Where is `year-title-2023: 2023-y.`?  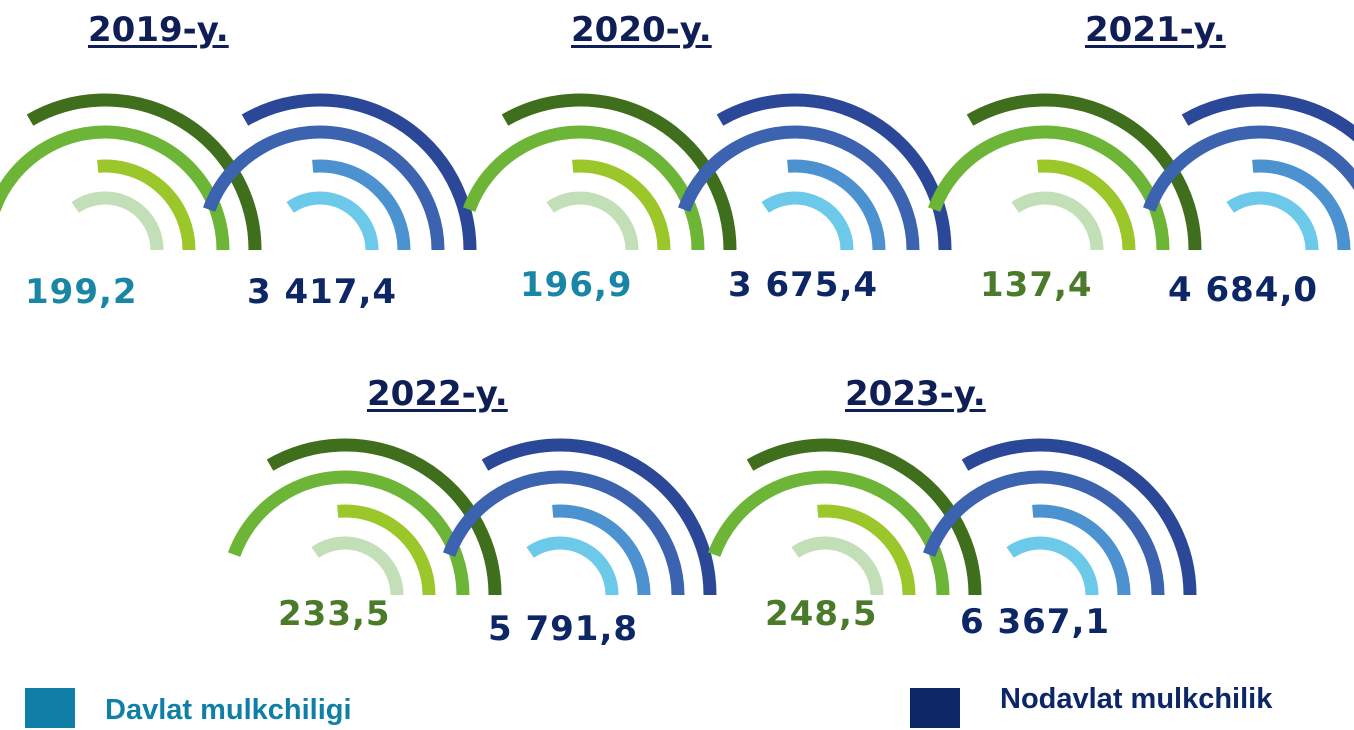
year-title-2023: 2023-y. is located at coordinates (915, 394).